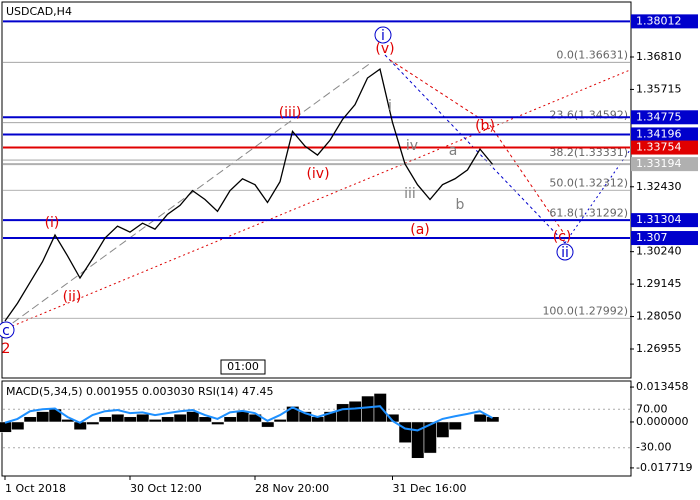 The width and height of the screenshot is (700, 500). Describe the element at coordinates (659, 116) in the screenshot. I see `level-label: 1.34775` at that location.